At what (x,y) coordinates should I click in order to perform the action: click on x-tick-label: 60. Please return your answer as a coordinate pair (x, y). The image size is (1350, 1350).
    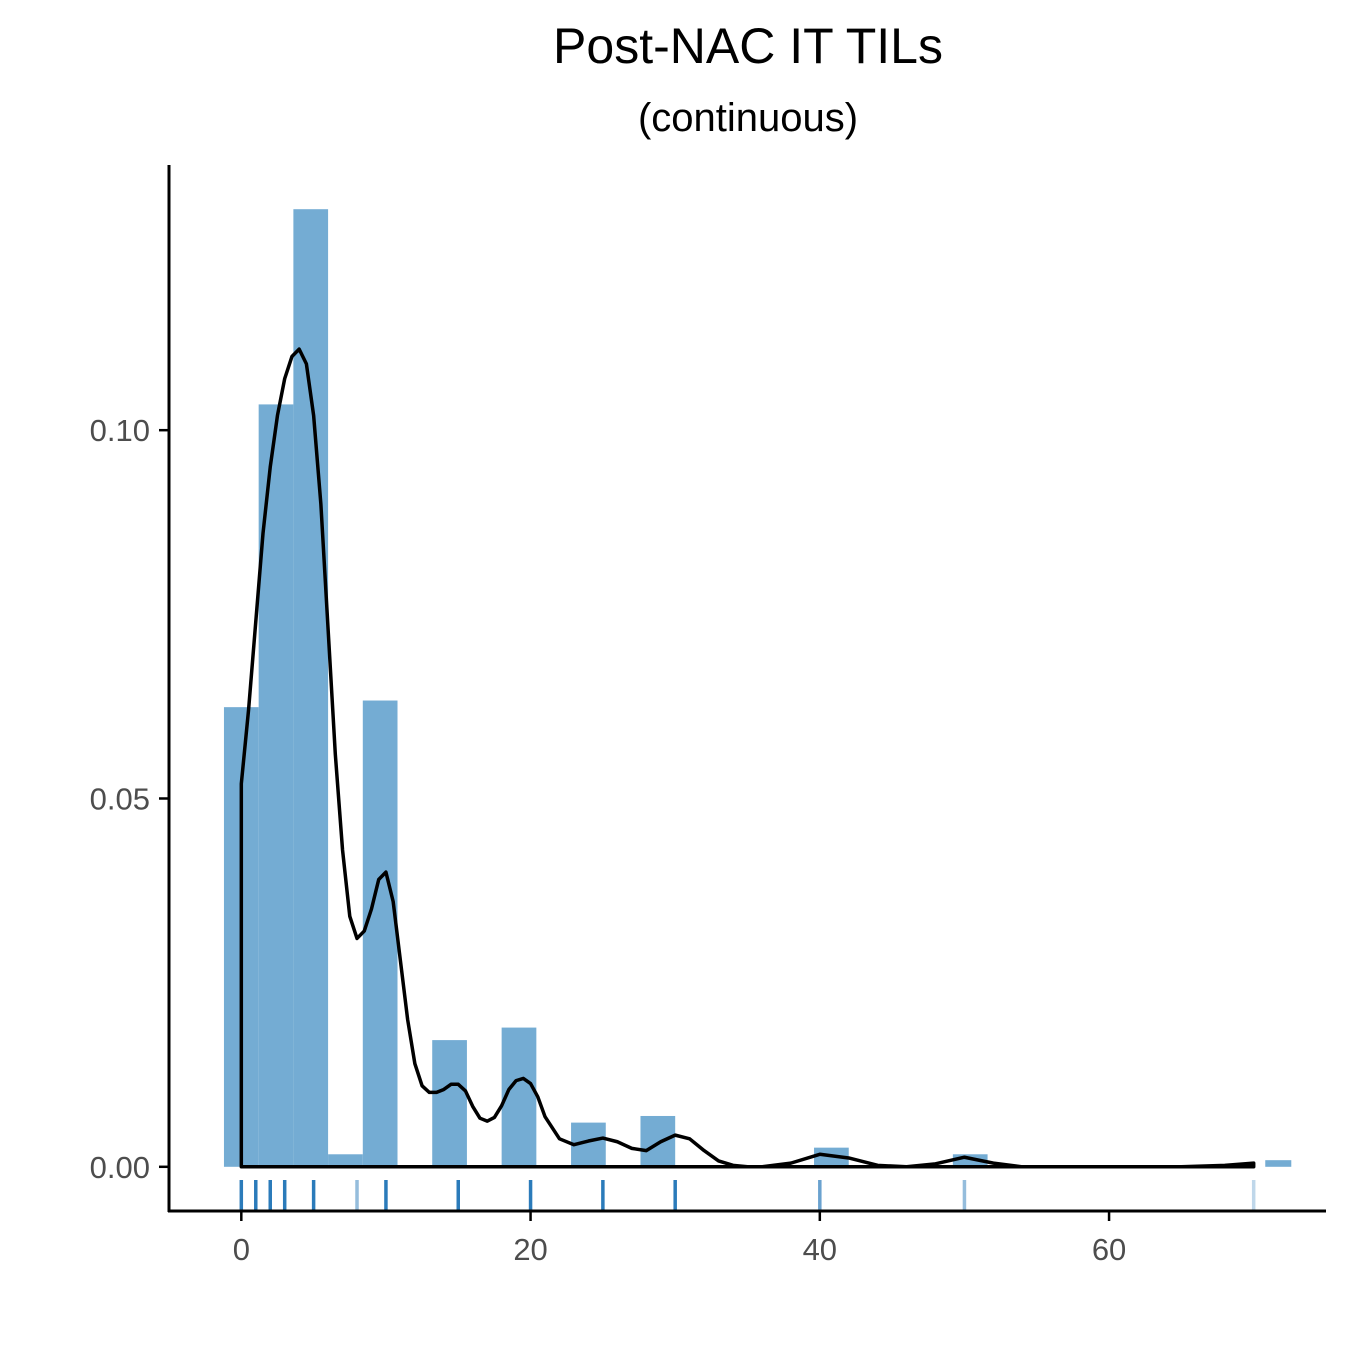
    Looking at the image, I should click on (1109, 1249).